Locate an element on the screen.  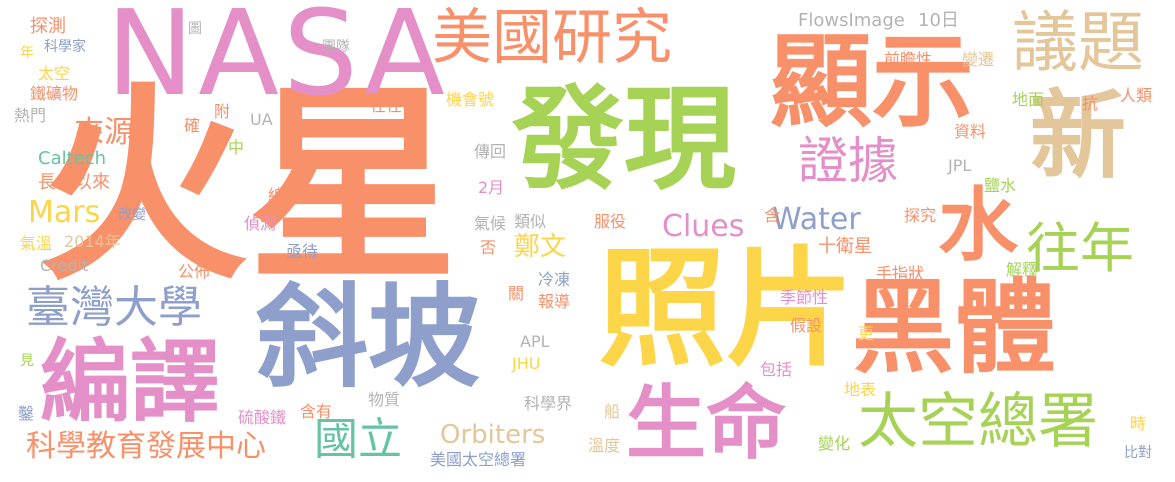
word-photo: 照片 is located at coordinates (726, 309).